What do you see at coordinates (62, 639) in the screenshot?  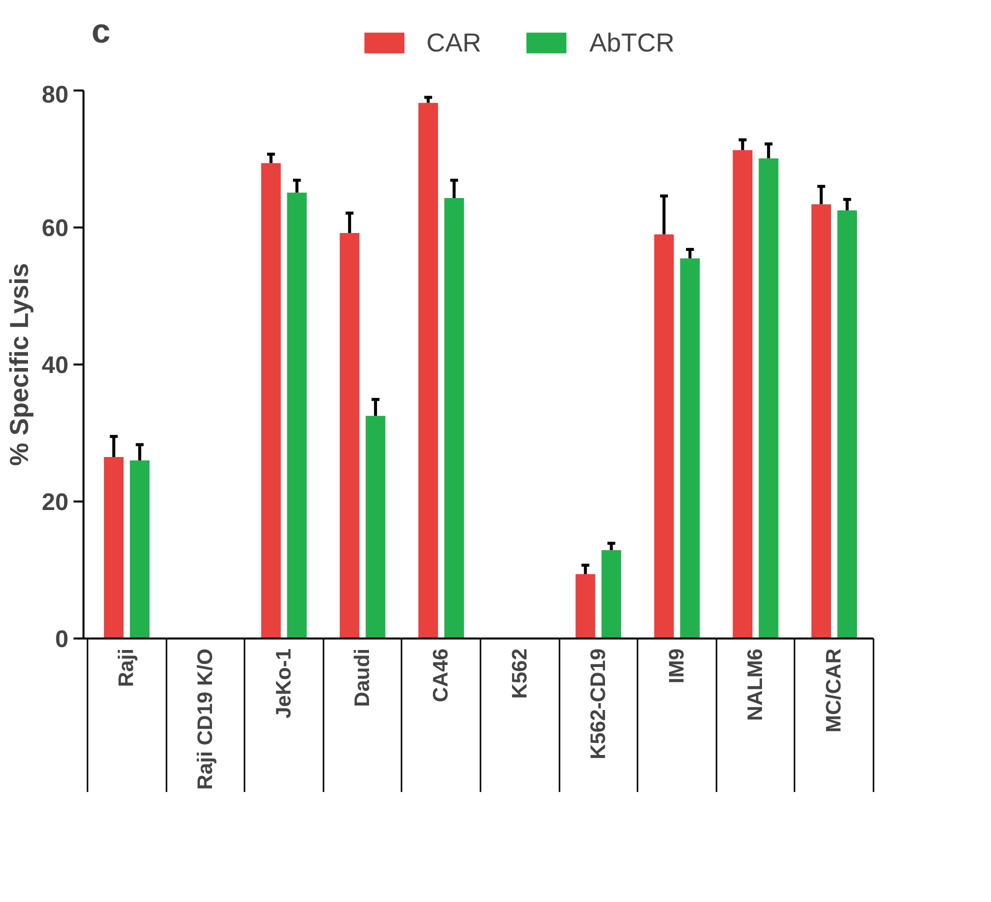 I see `y-tick-label: 0` at bounding box center [62, 639].